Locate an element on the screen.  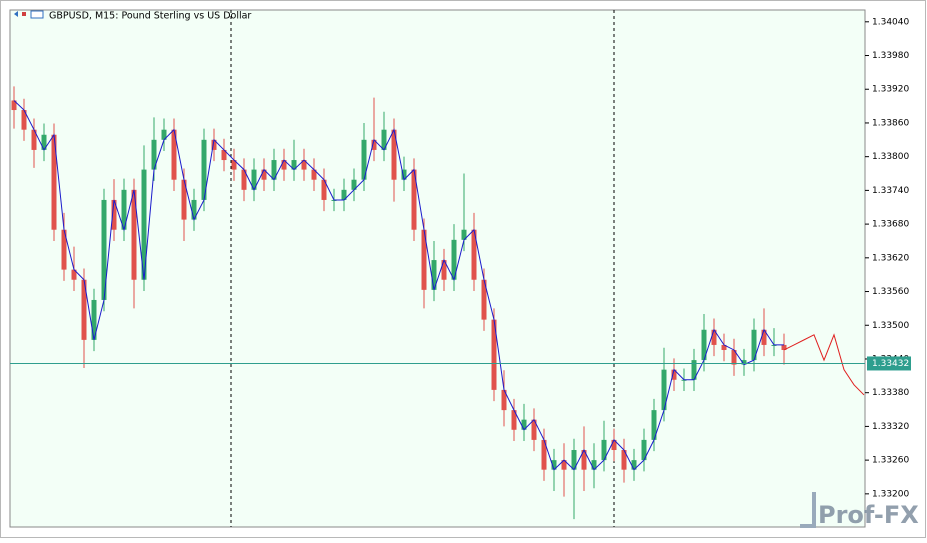
y-tick-label: 1.33200 is located at coordinates (890, 494).